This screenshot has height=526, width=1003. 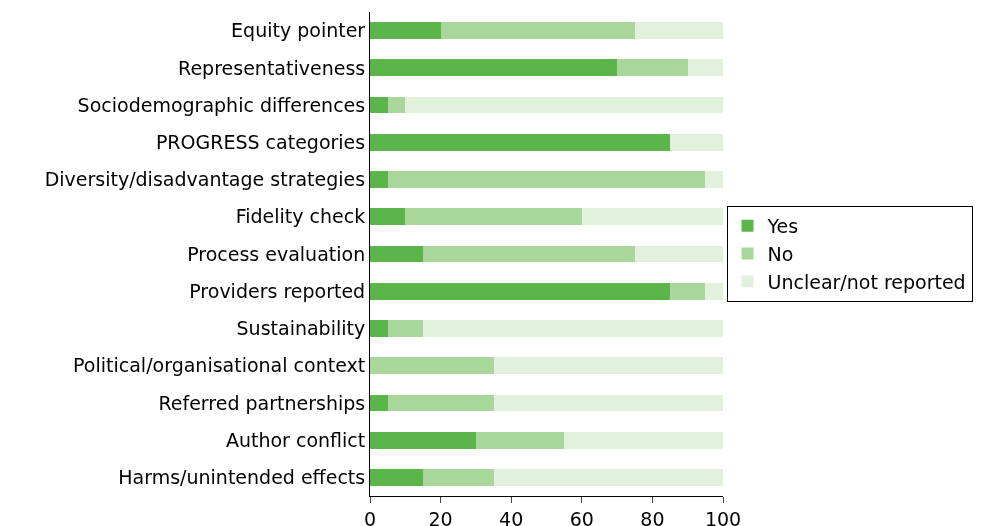 I want to click on y-tick-label: Equity pointer, so click(x=298, y=30).